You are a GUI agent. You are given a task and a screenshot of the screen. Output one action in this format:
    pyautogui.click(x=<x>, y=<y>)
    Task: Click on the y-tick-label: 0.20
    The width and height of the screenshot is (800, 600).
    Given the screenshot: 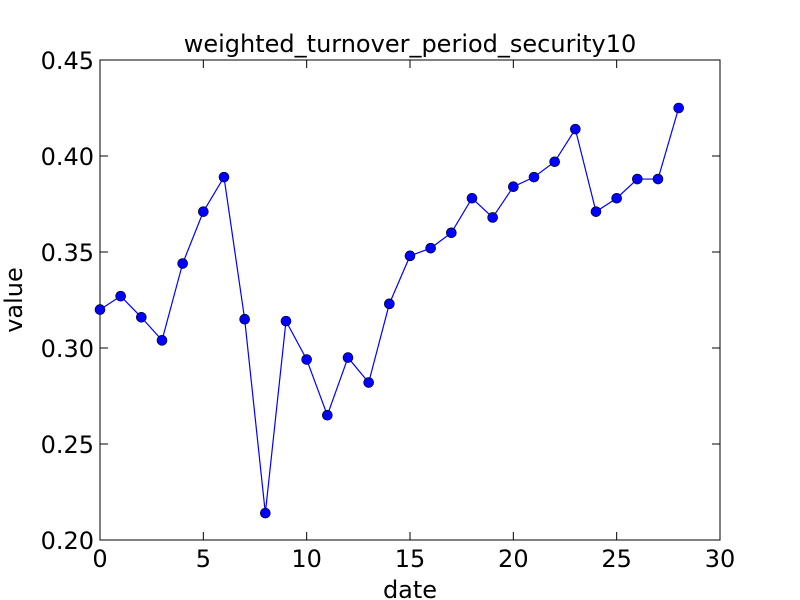 What is the action you would take?
    pyautogui.click(x=67, y=541)
    